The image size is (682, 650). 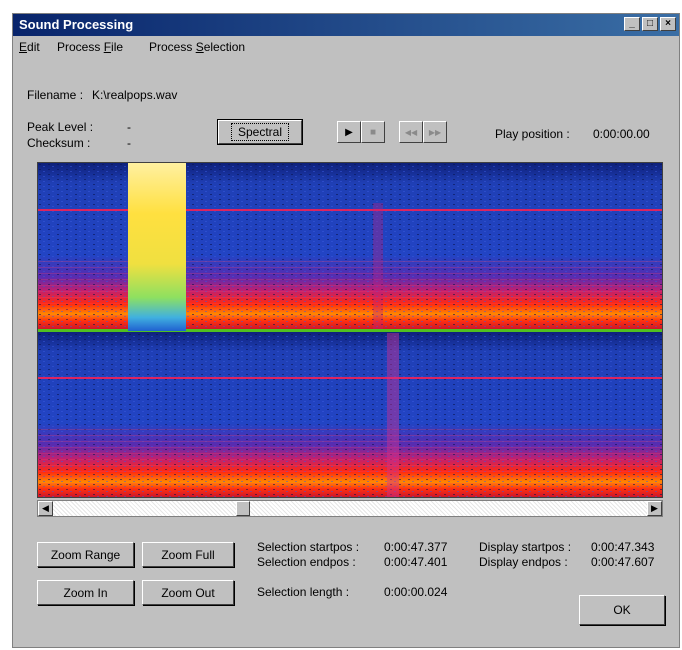 I want to click on play-icon: ▶, so click(x=349, y=132).